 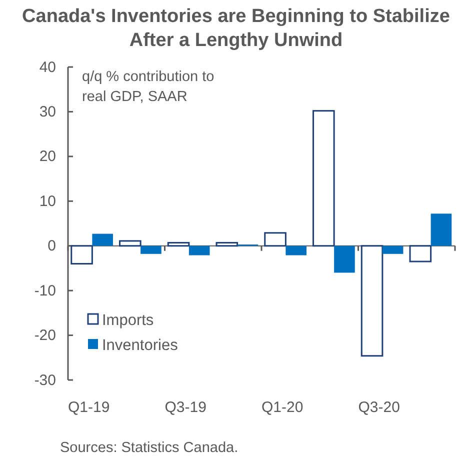 I want to click on legend-label: Imports, so click(x=128, y=320).